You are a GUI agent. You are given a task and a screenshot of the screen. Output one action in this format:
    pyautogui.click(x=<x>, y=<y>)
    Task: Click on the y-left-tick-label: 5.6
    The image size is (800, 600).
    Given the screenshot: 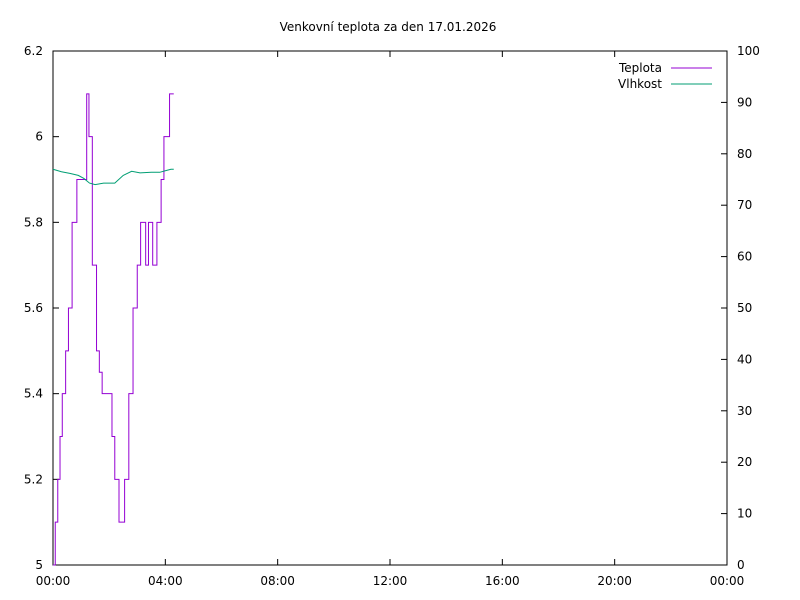 What is the action you would take?
    pyautogui.click(x=33, y=308)
    